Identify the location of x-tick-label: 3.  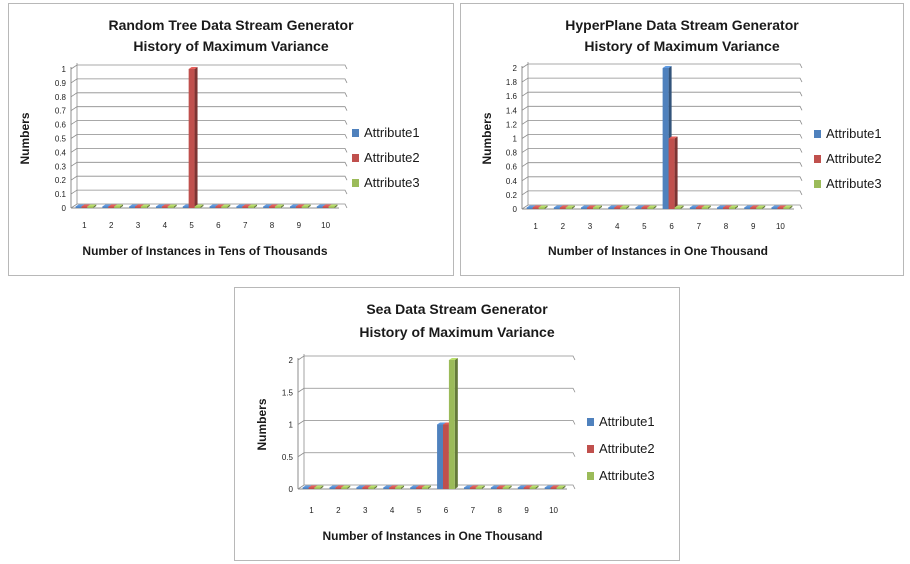
(138, 225).